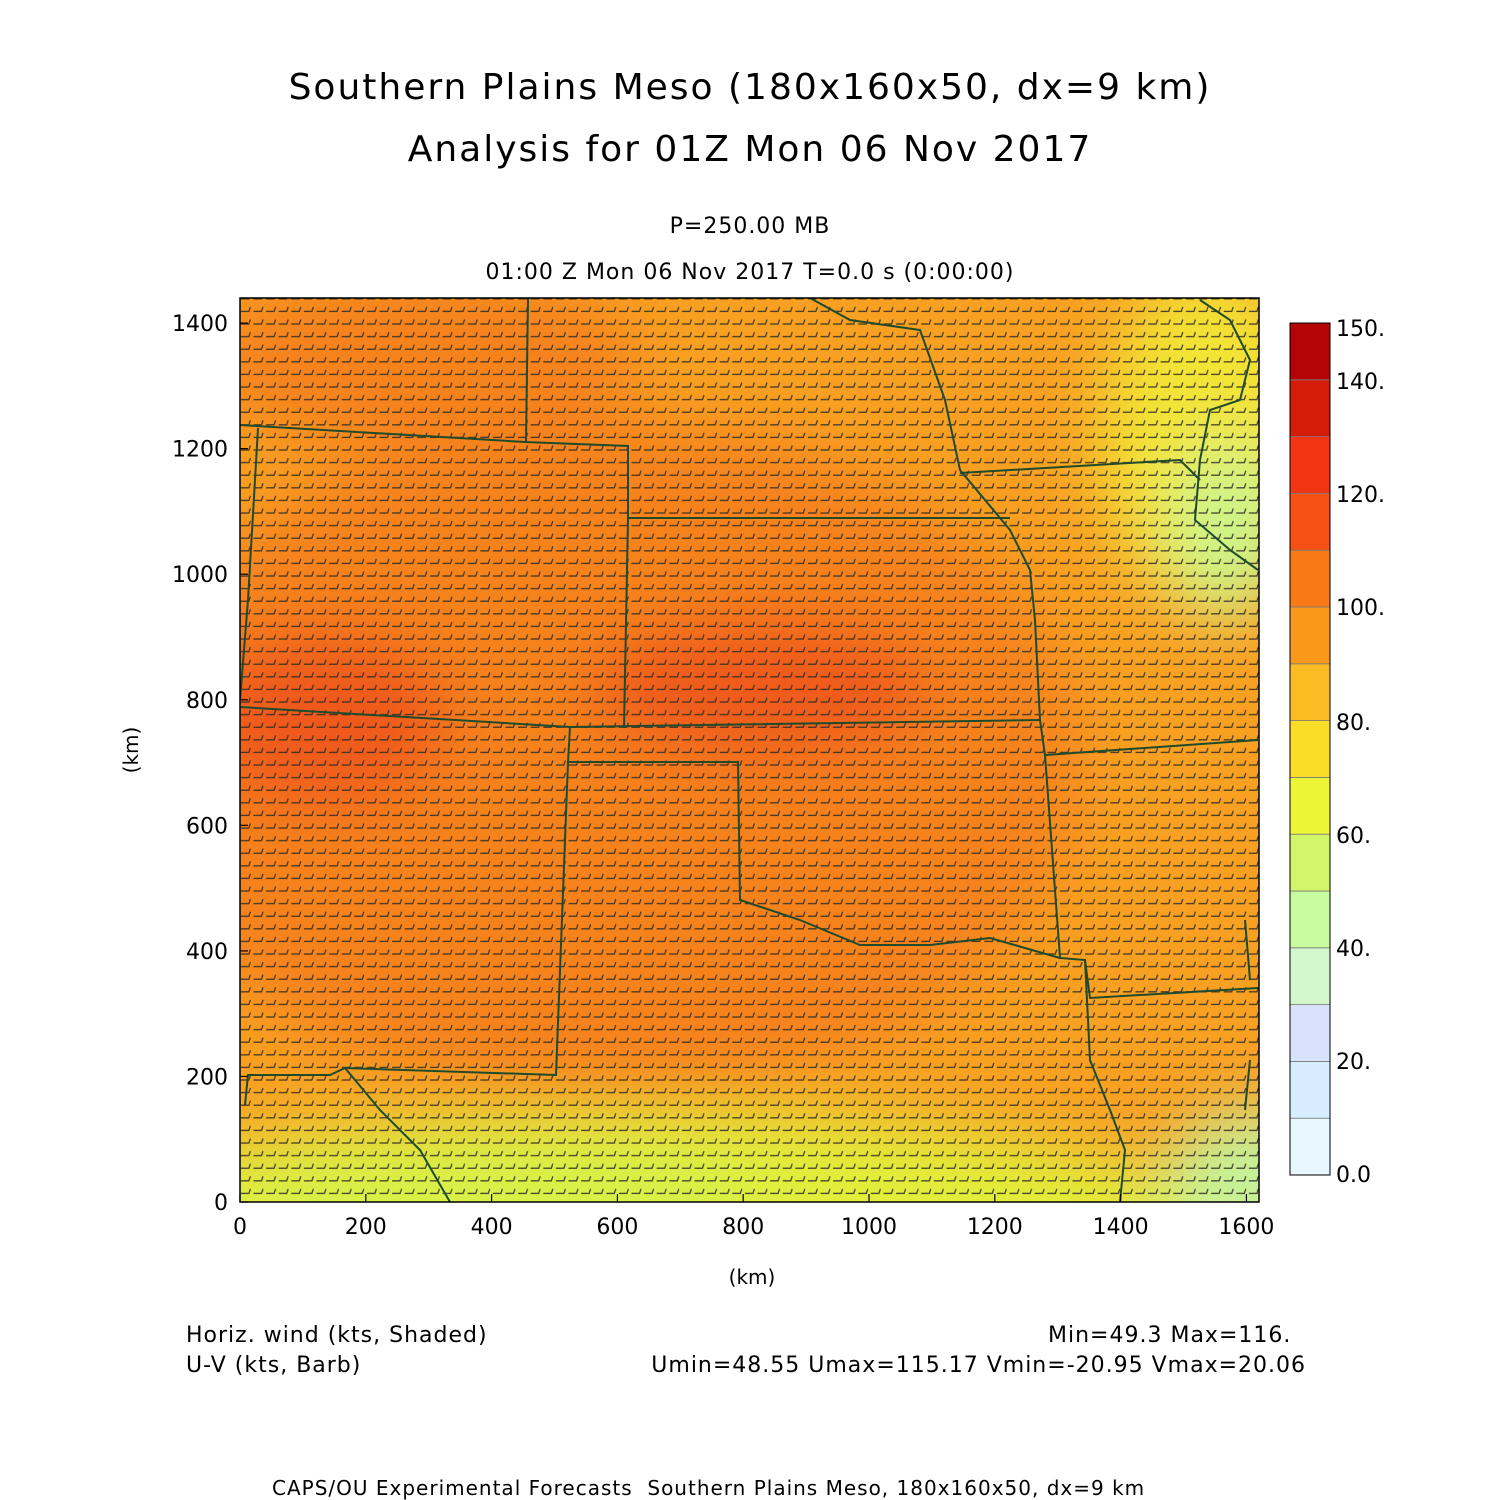  What do you see at coordinates (1105, 1335) in the screenshot?
I see `shading-min: Min=49.3` at bounding box center [1105, 1335].